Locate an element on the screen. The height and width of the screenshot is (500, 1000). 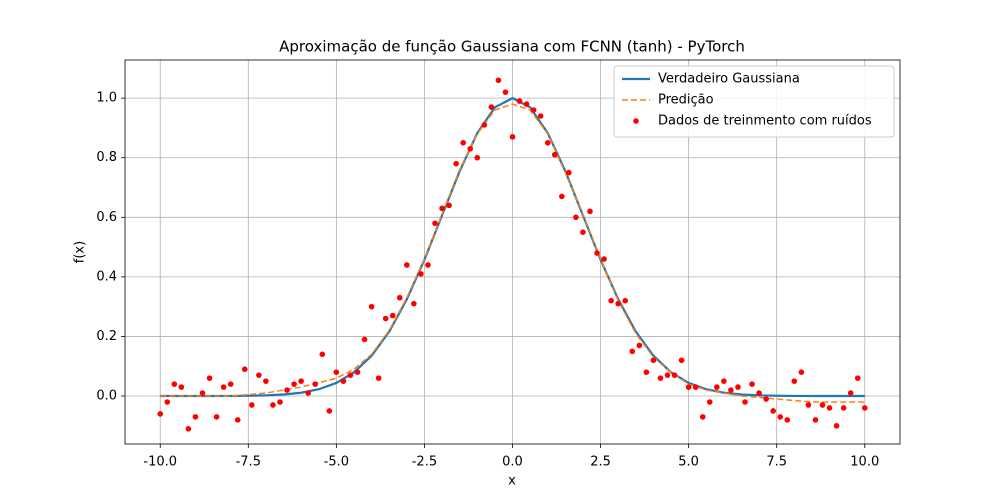
legend-label: Verdadeiro Gaussiana is located at coordinates (729, 79).